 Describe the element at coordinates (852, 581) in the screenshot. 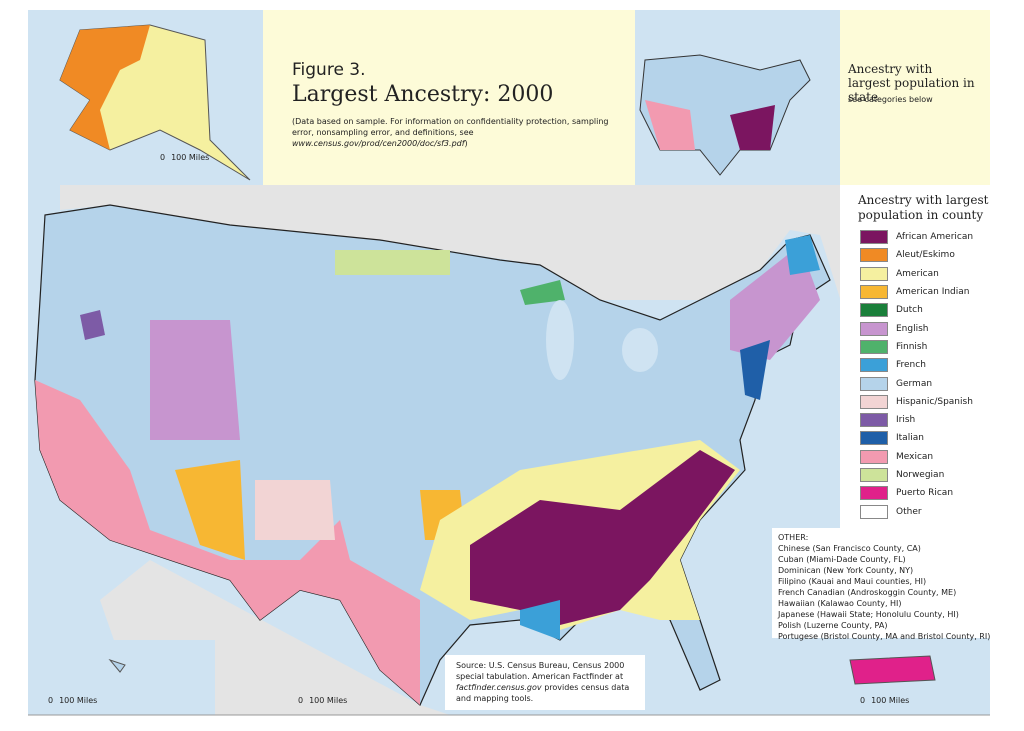

I see `other-item: Filipino (Kauai and Maui counties, HI)` at that location.